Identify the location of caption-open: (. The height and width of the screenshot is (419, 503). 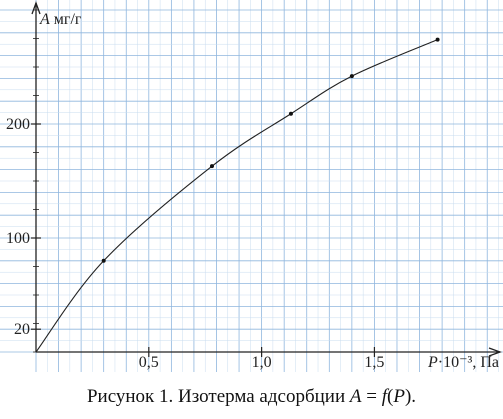
(390, 396).